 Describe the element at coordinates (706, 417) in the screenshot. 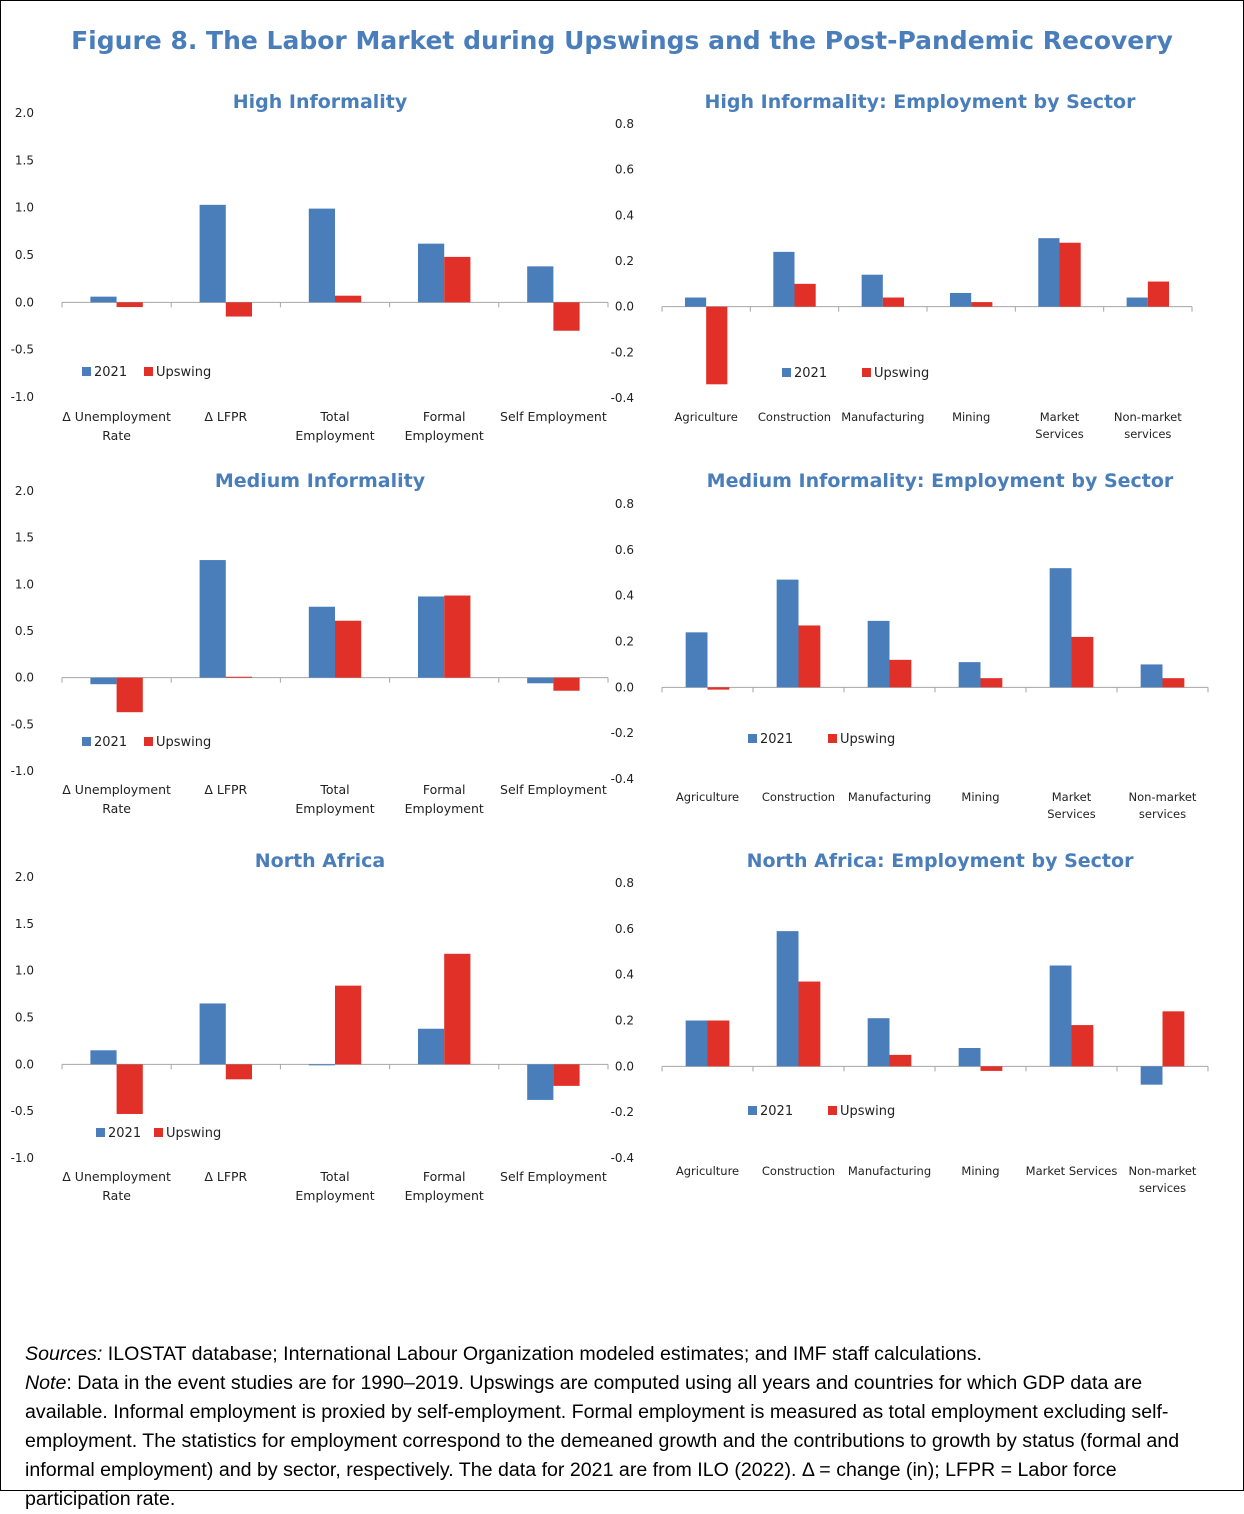

I see `category-label: Agriculture` at that location.